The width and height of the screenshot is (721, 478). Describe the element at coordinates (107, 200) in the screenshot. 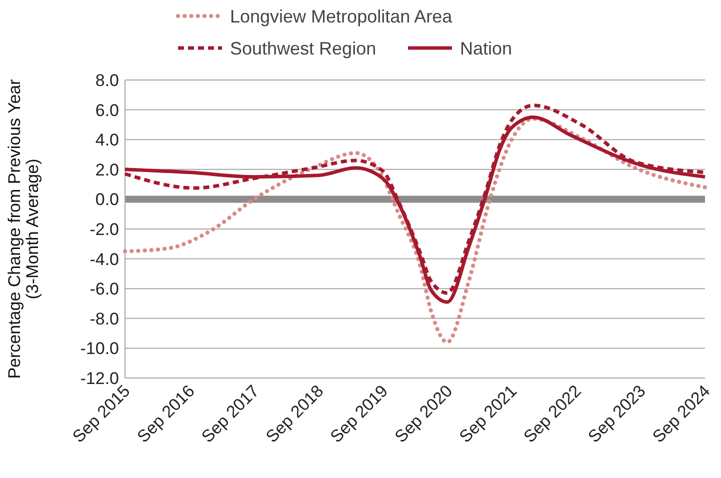

I see `y-tick-label: 0.0` at that location.